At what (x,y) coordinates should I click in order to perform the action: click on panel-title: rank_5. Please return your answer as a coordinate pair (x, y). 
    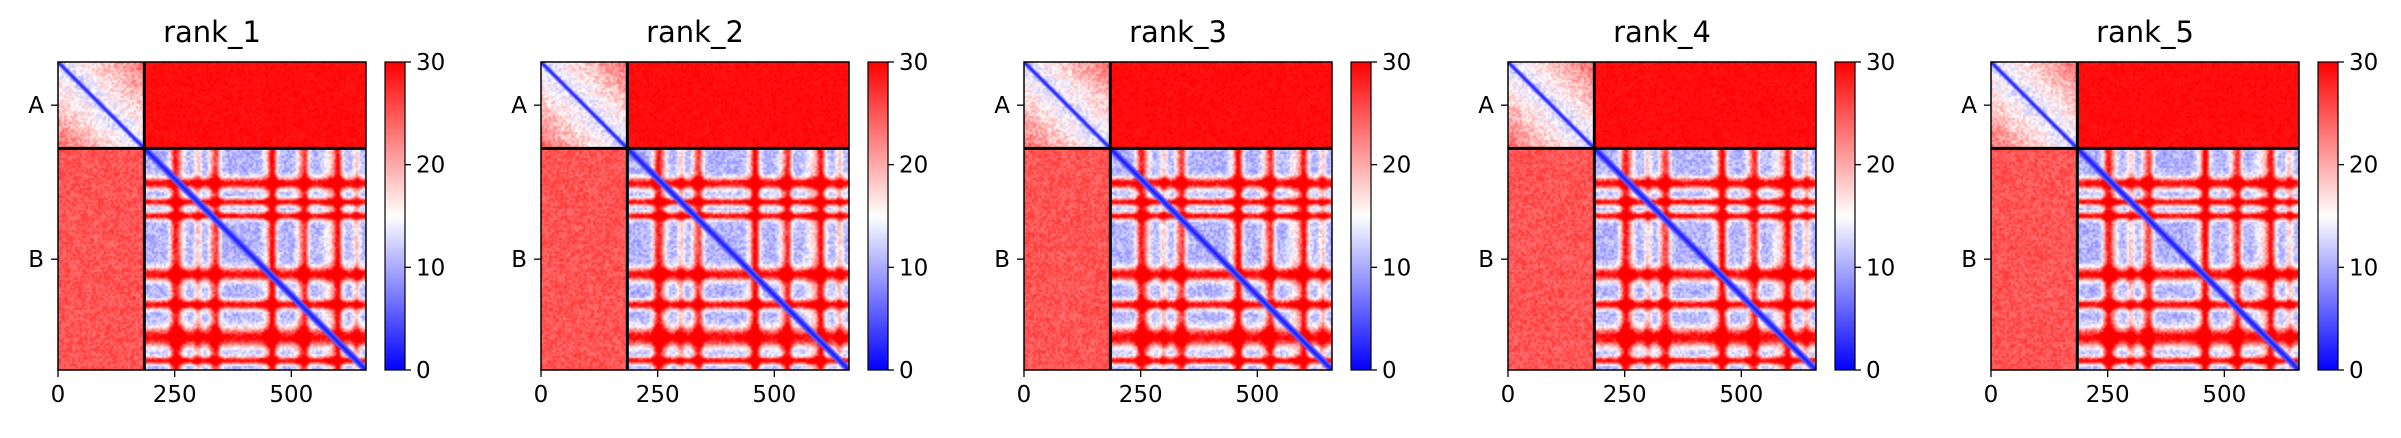
    Looking at the image, I should click on (2145, 32).